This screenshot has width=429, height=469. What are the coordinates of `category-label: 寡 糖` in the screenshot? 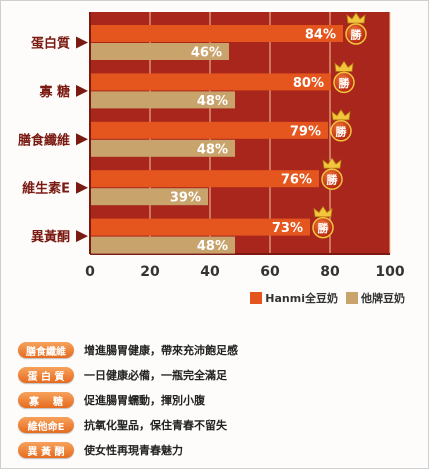 It's located at (54, 92).